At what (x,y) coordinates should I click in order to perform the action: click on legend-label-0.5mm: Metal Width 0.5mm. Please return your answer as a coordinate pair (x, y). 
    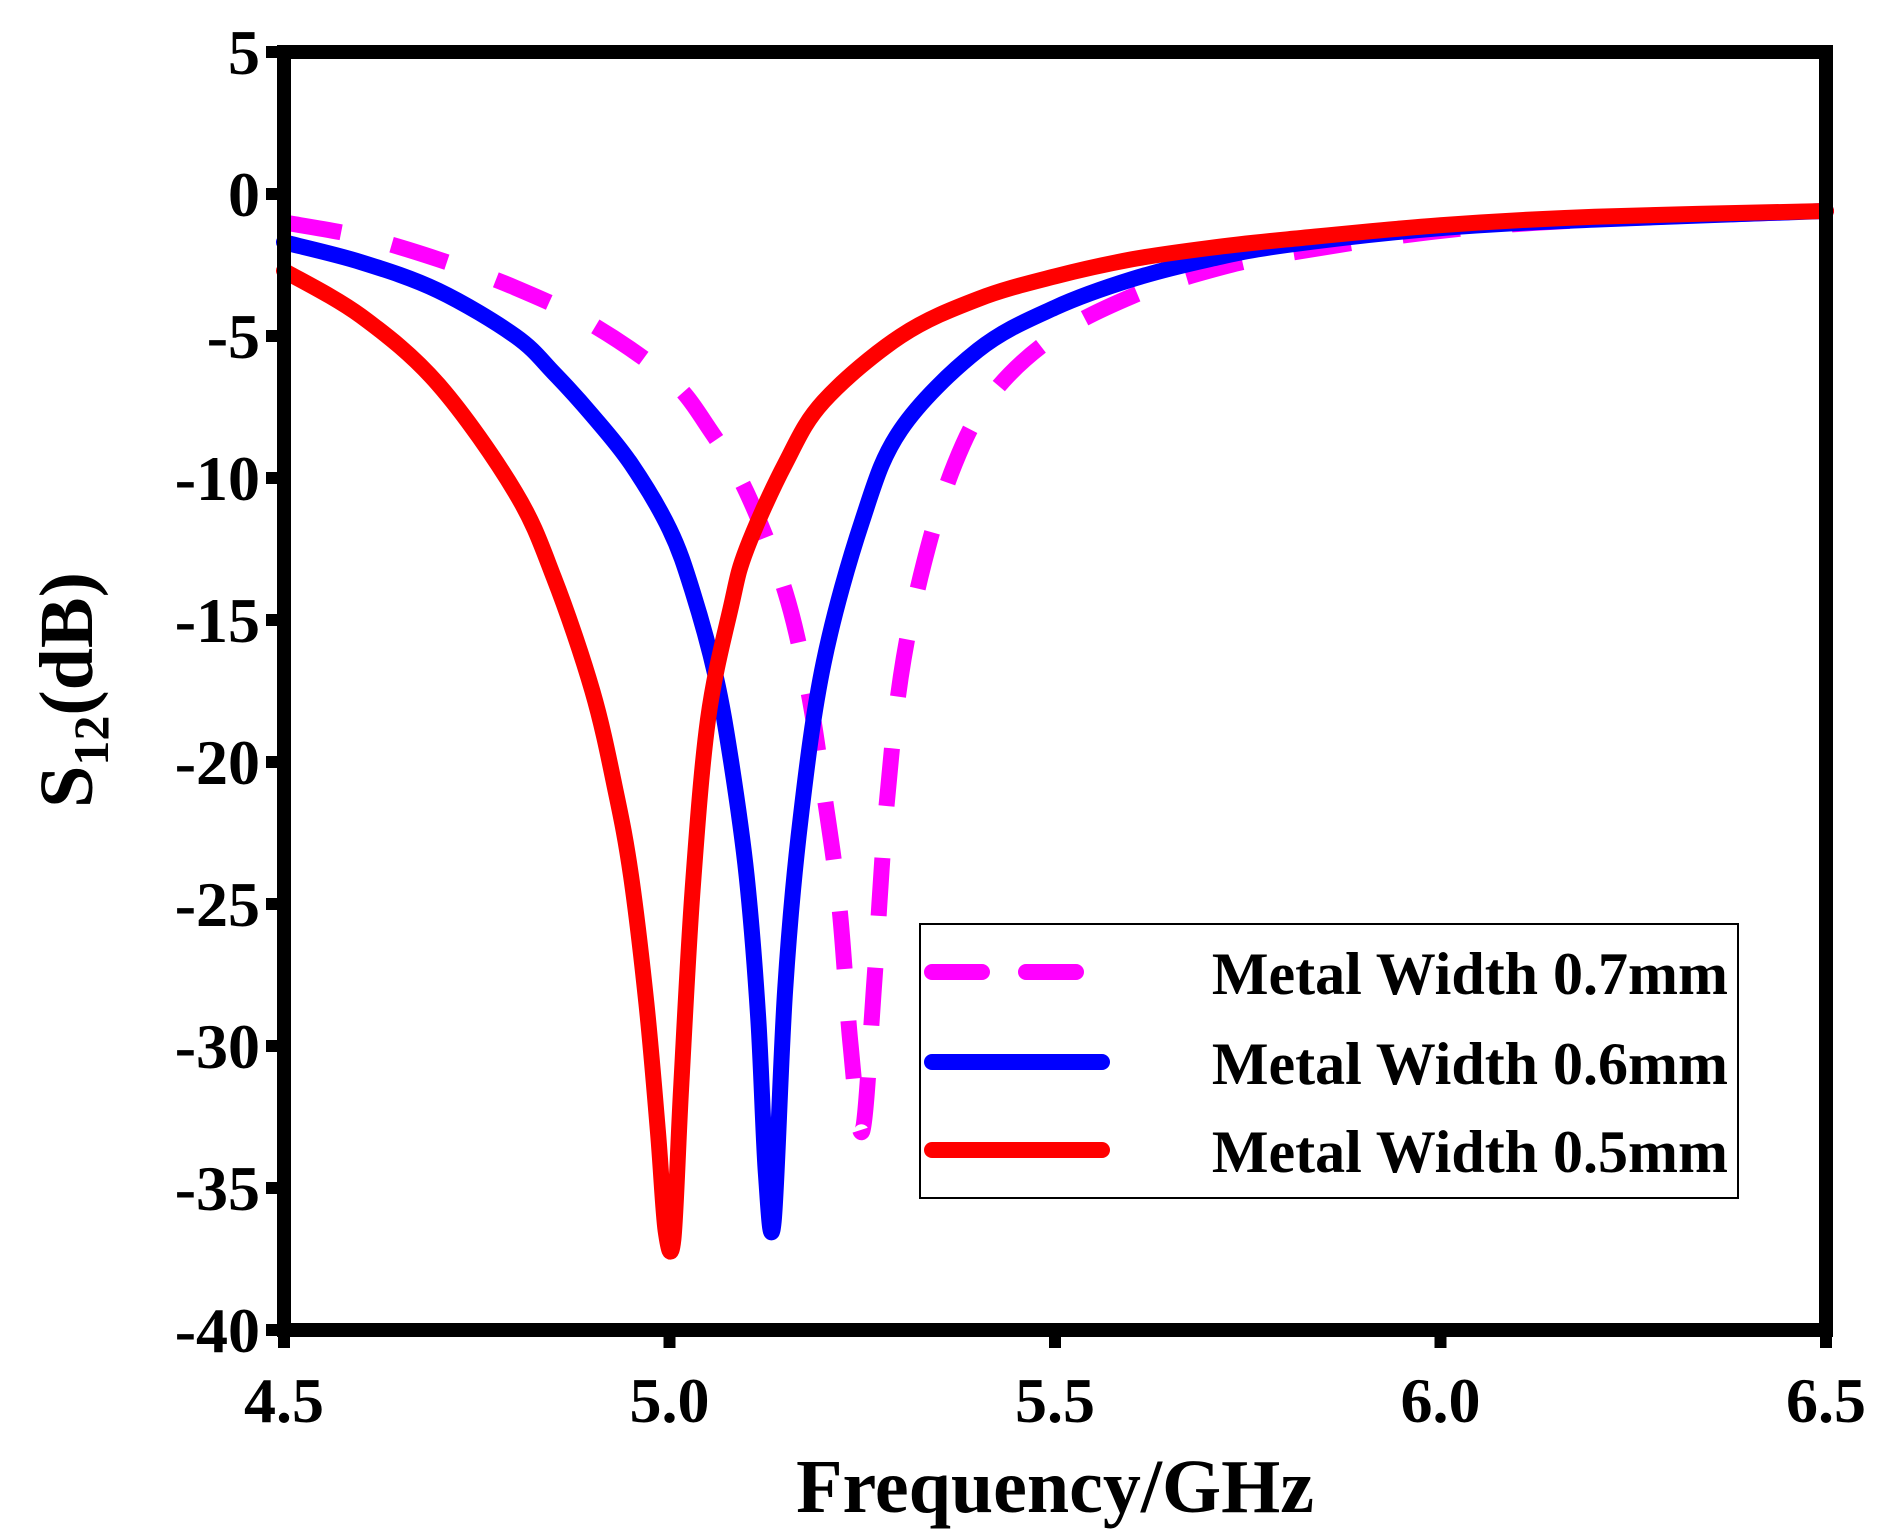
    Looking at the image, I should click on (1470, 1152).